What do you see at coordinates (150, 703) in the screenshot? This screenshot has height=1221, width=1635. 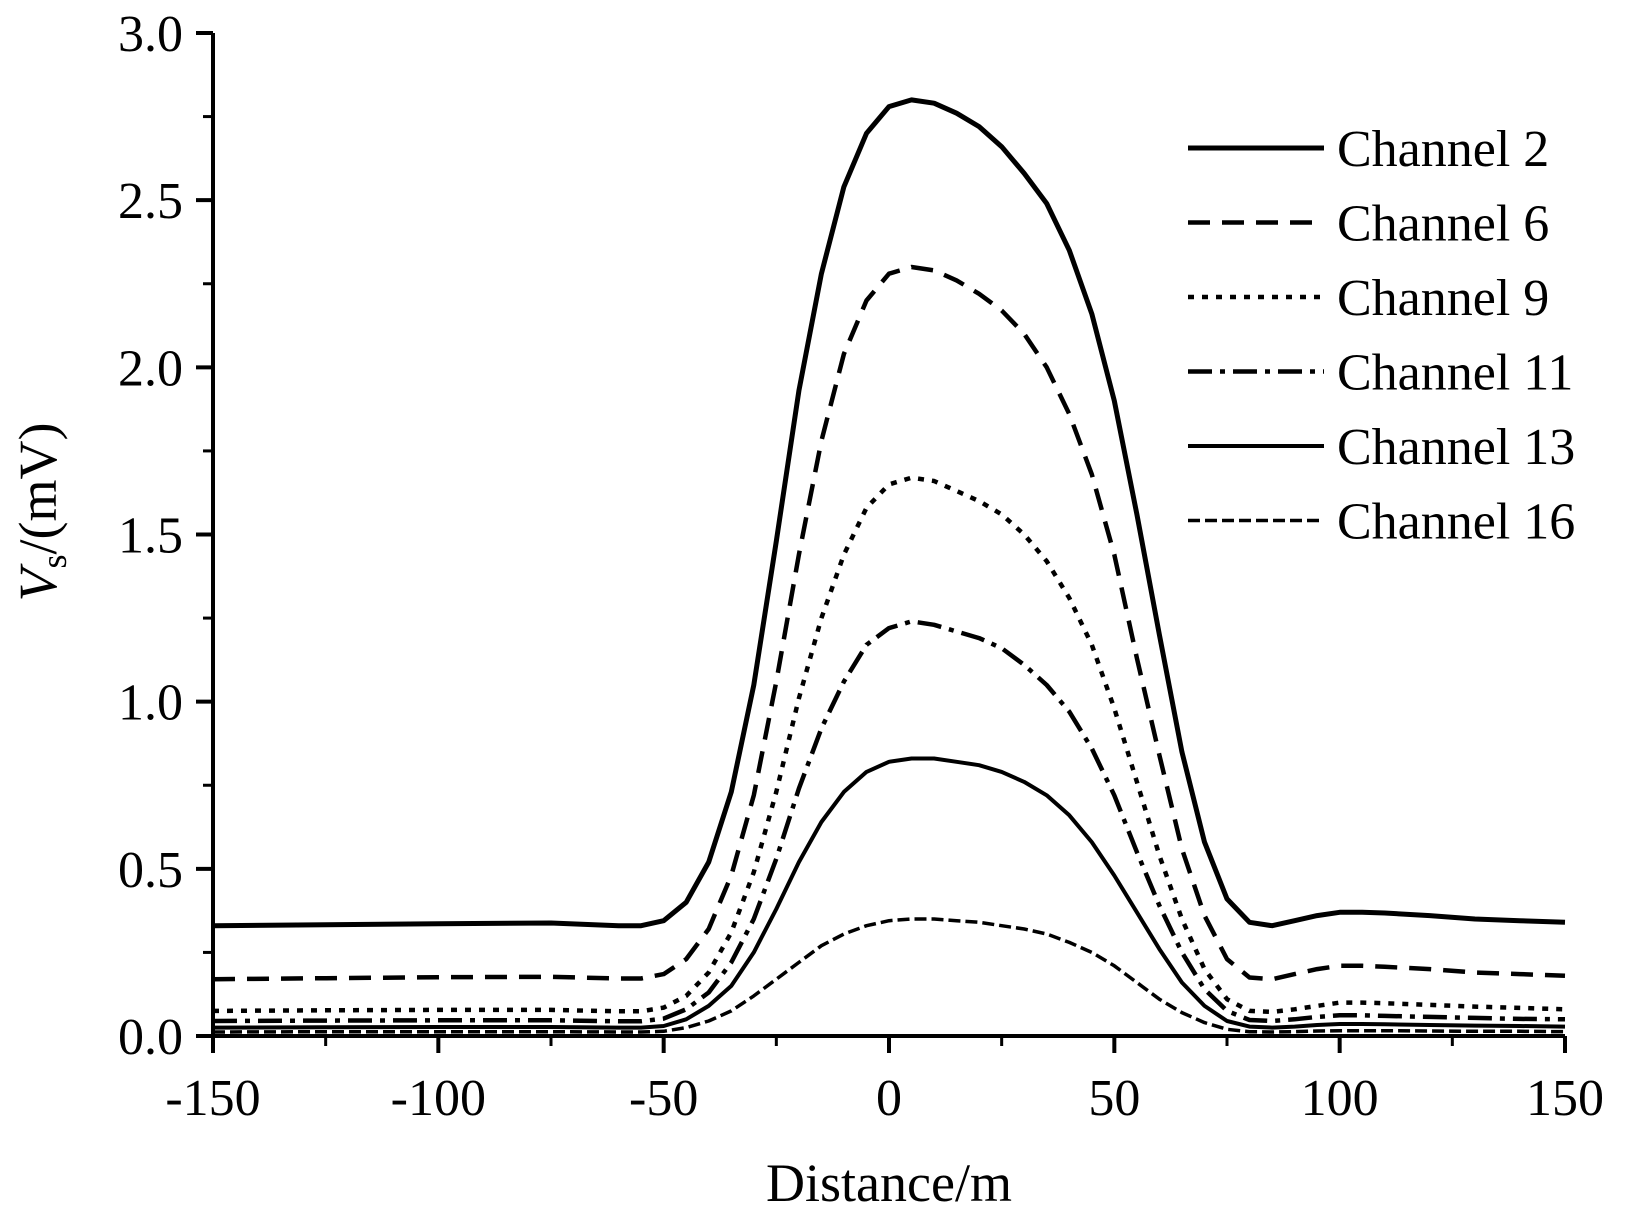 I see `y-tick-label: 1.0` at bounding box center [150, 703].